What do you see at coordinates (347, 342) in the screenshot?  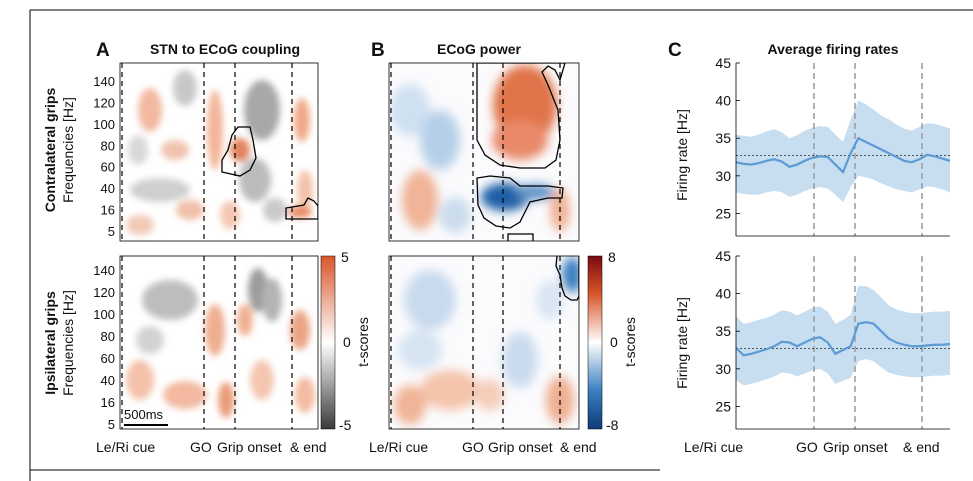 I see `colorbar-a-mid: 0` at bounding box center [347, 342].